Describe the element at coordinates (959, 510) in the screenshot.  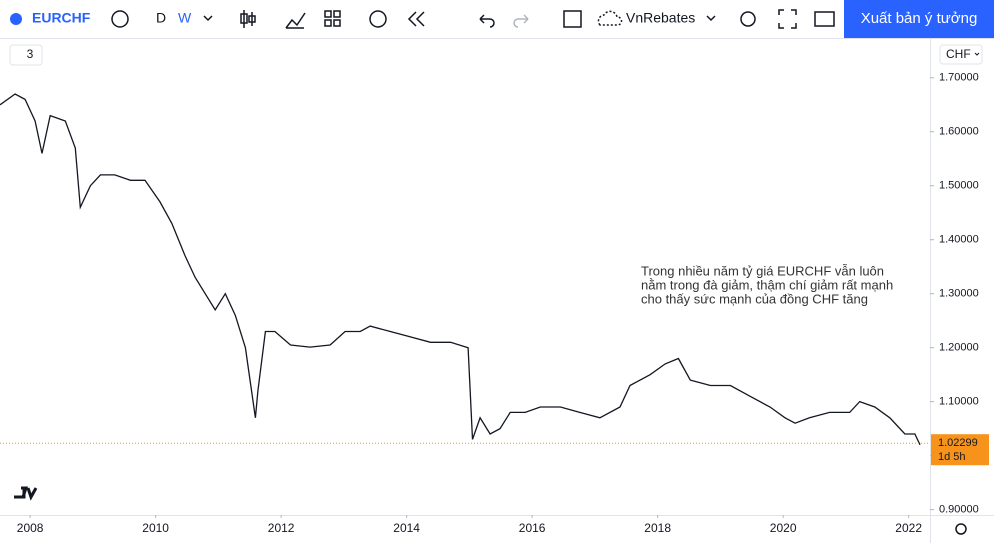
I see `y-tick-label: 0.90000` at that location.